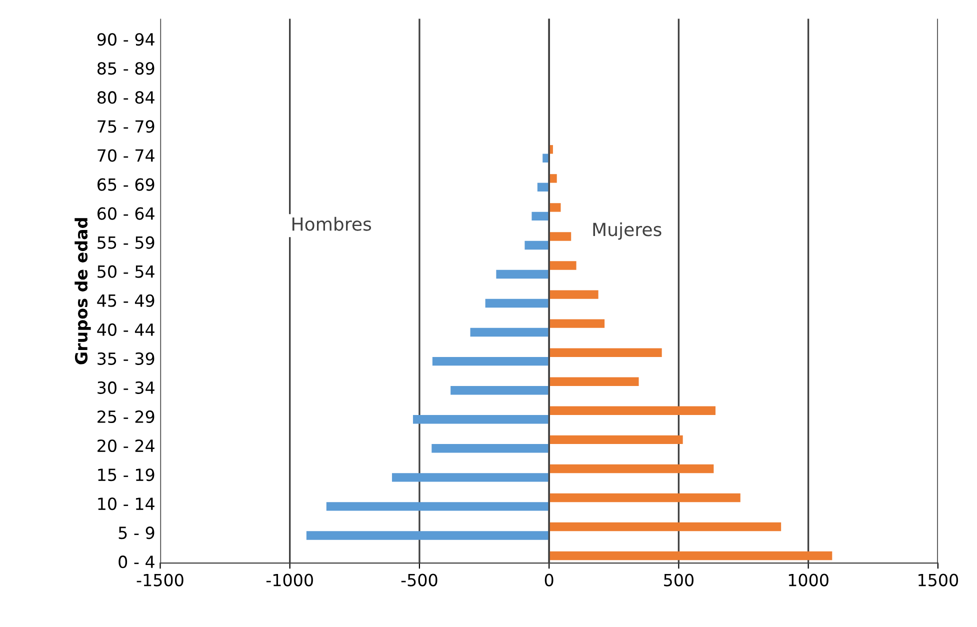 The image size is (977, 627). What do you see at coordinates (126, 271) in the screenshot?
I see `y-tick-label: 50 - 54` at bounding box center [126, 271].